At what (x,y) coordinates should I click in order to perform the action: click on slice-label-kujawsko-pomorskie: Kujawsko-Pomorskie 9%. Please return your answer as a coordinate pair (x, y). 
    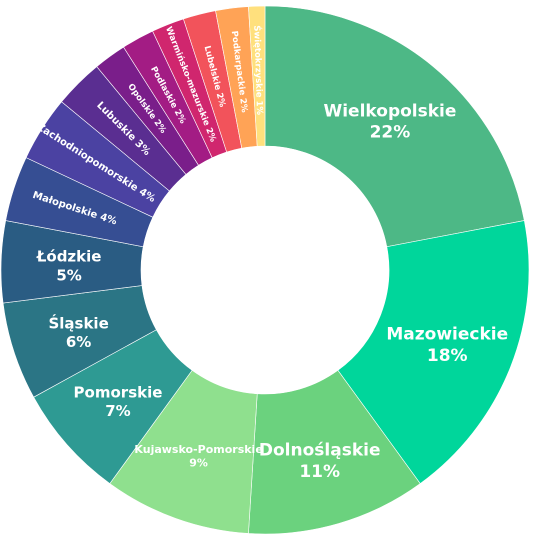
    Looking at the image, I should click on (198, 456).